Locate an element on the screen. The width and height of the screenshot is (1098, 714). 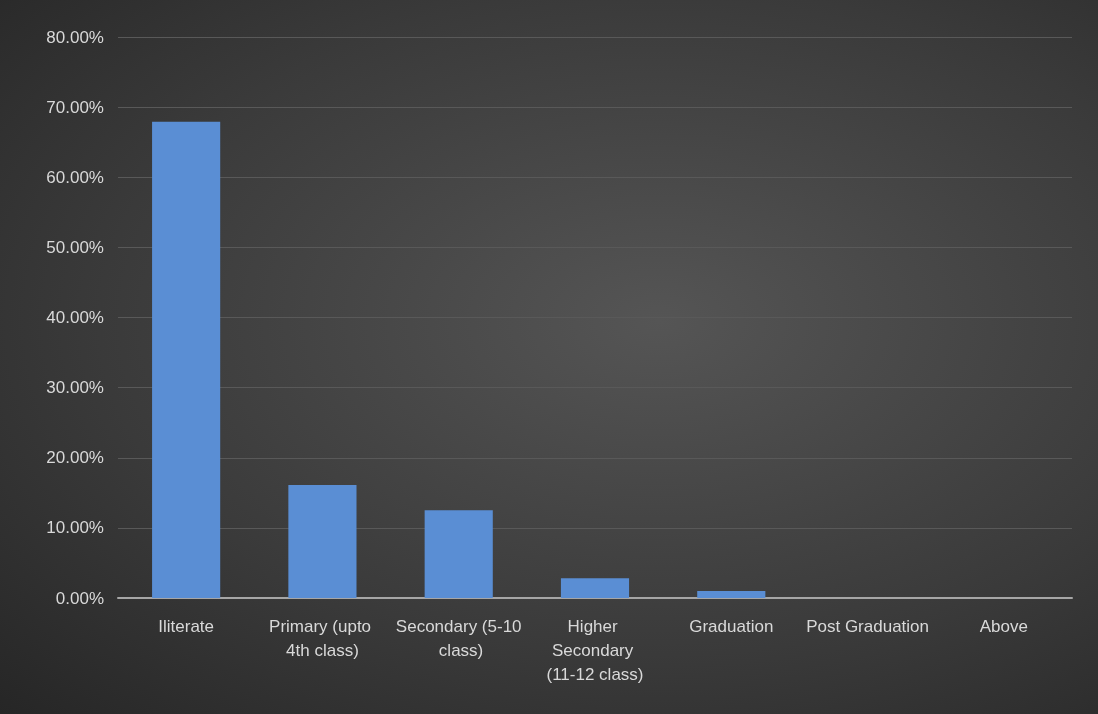
y-tick-label: 10.00% is located at coordinates (75, 528).